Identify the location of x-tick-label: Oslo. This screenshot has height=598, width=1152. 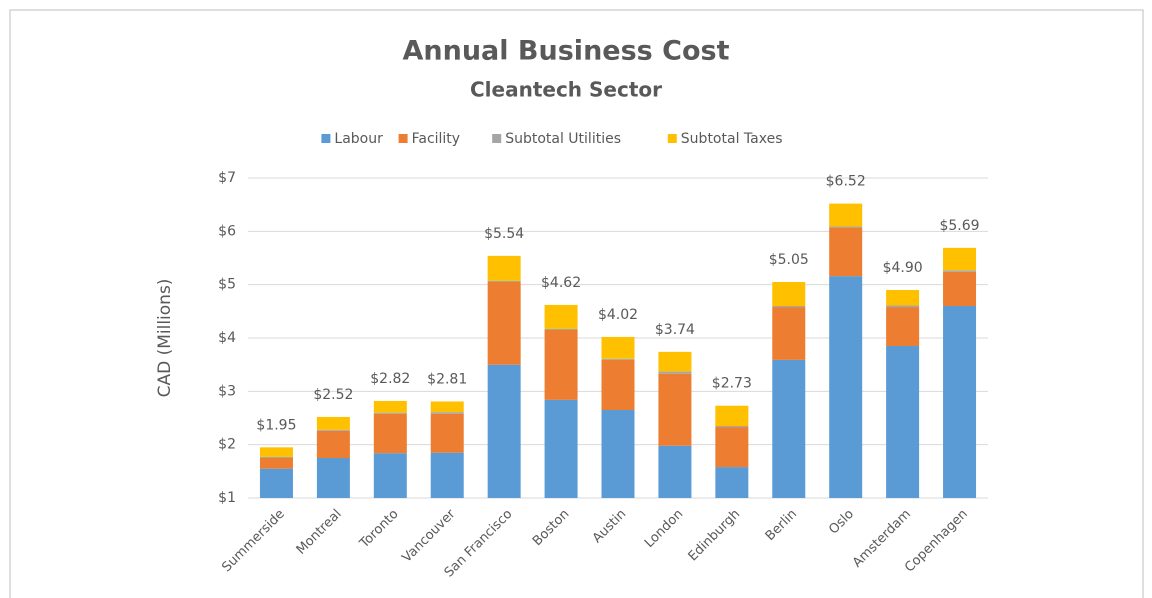
(841, 522).